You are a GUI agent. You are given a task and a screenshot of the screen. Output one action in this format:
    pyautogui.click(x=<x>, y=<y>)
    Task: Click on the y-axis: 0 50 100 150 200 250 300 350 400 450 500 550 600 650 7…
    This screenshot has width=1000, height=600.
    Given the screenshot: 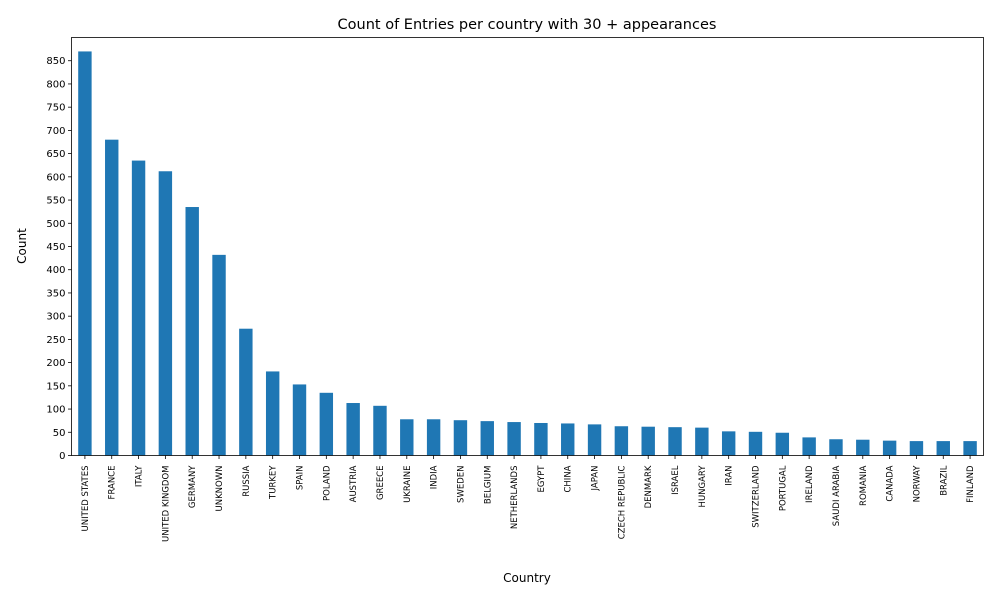 What is the action you would take?
    pyautogui.click(x=59, y=259)
    